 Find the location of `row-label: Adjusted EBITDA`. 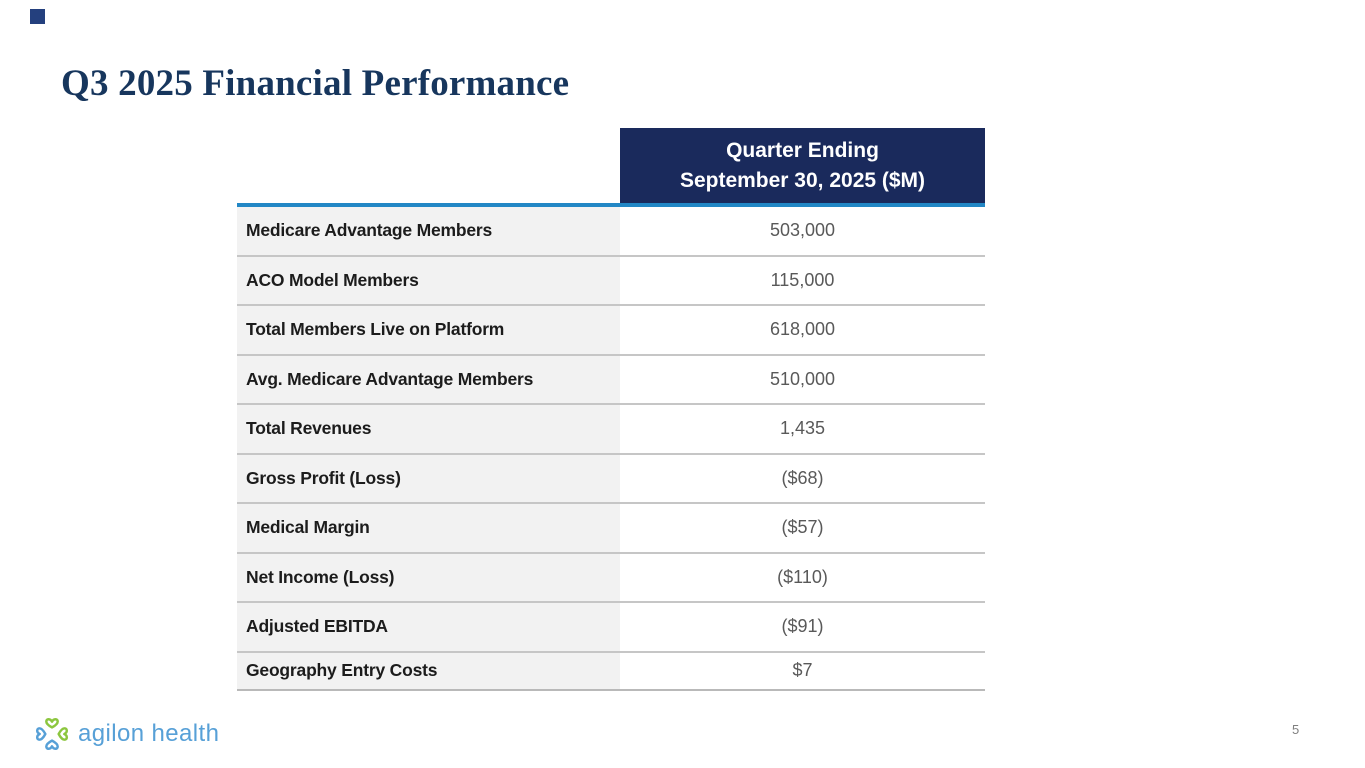

row-label: Adjusted EBITDA is located at coordinates (428, 627).